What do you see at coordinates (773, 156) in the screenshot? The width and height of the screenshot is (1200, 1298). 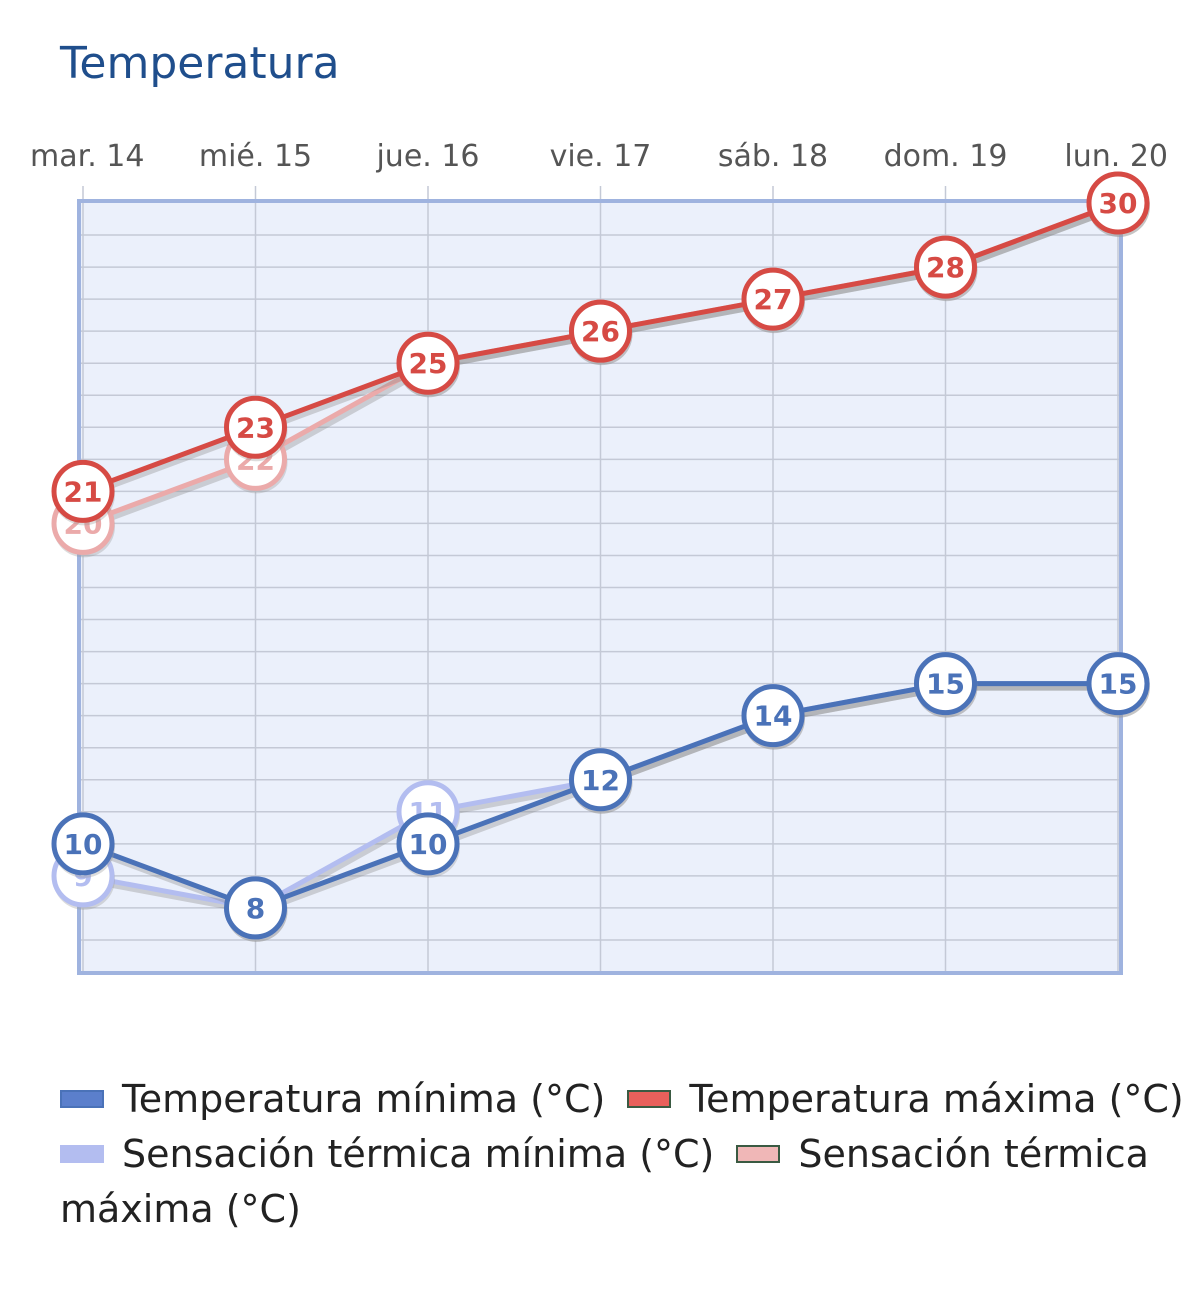 I see `x-tick-label: sáb. 18` at bounding box center [773, 156].